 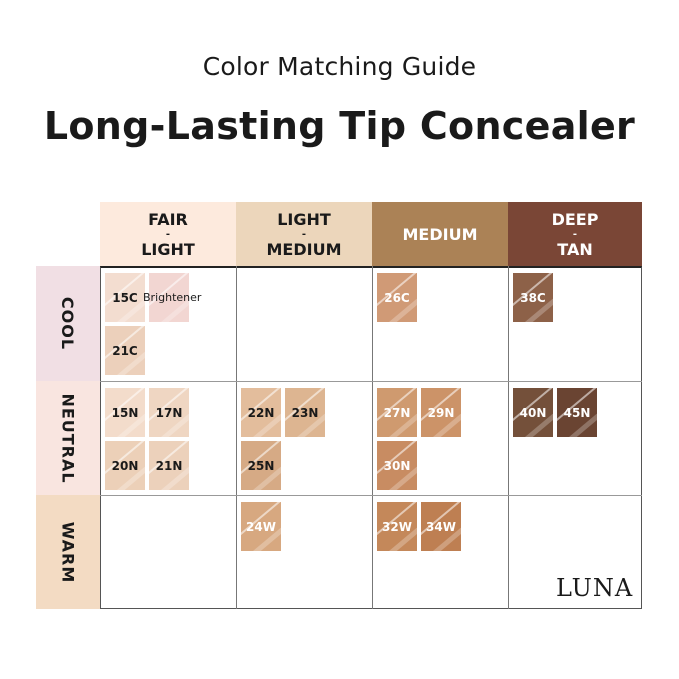 I want to click on shade-cell: 26C, so click(x=440, y=323).